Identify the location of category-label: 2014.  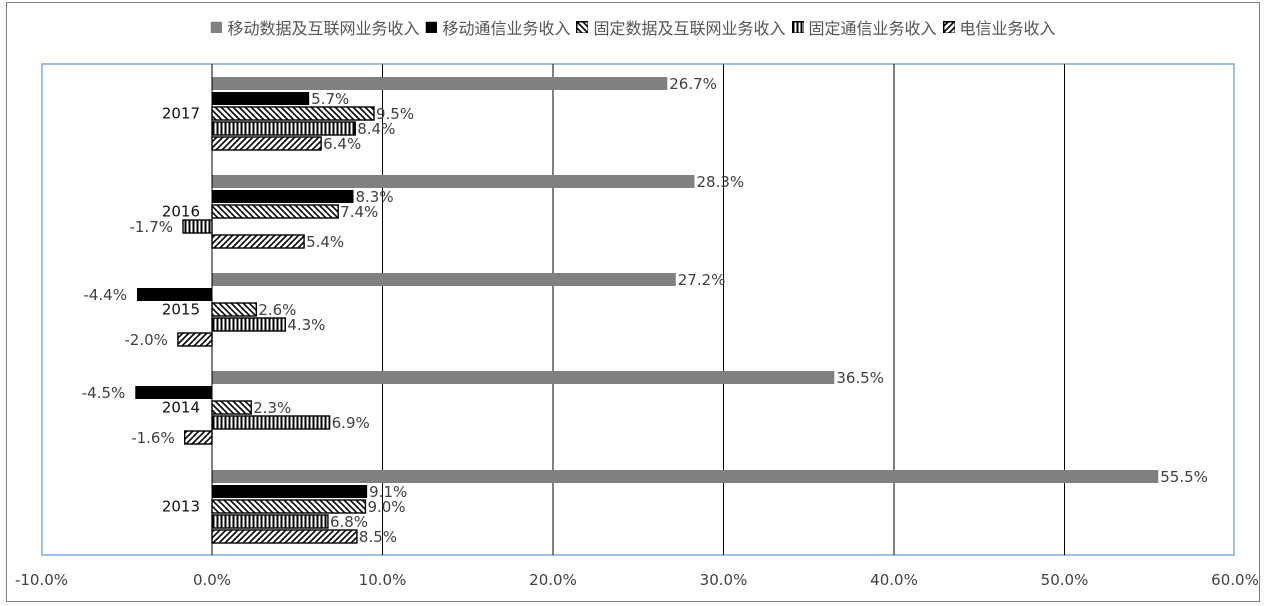
(181, 408).